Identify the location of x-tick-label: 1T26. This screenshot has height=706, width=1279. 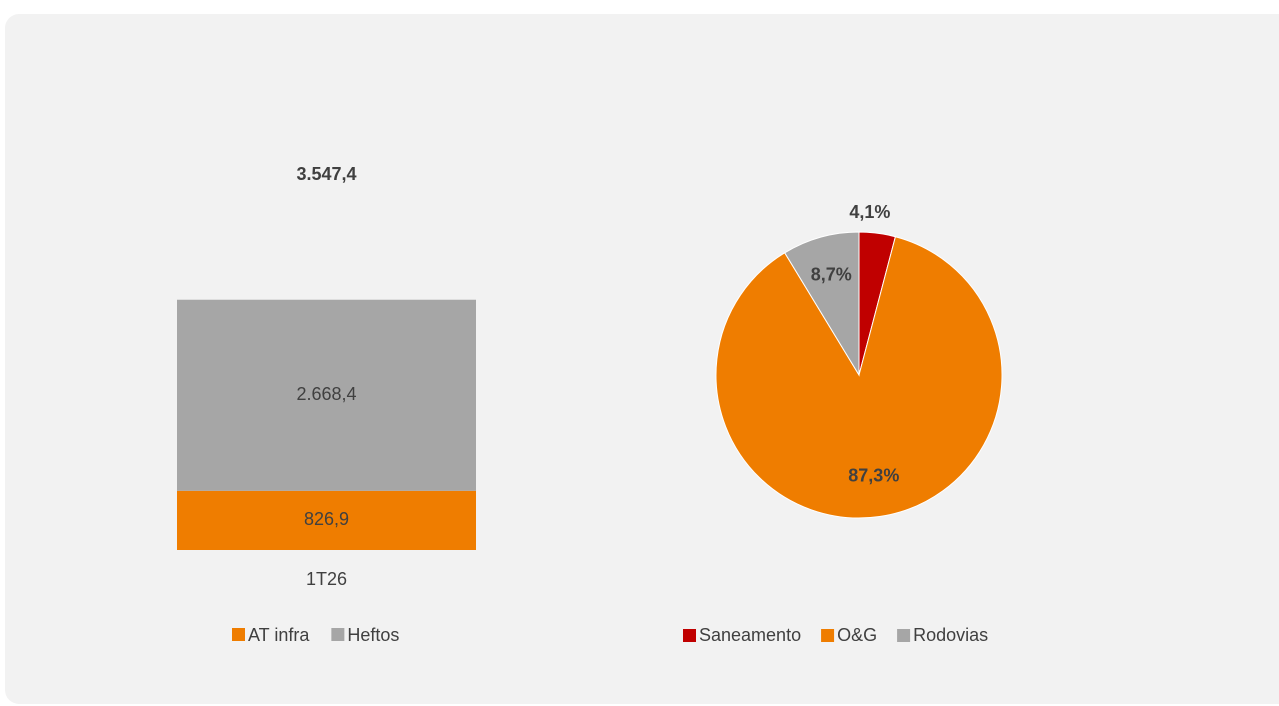
(326, 579).